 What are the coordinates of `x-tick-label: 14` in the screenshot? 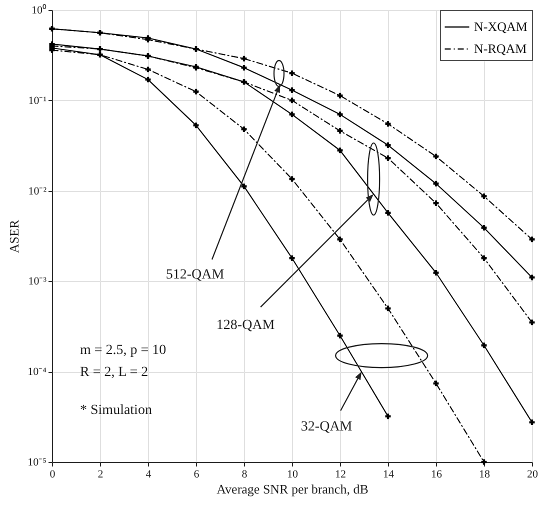 It's located at (388, 474).